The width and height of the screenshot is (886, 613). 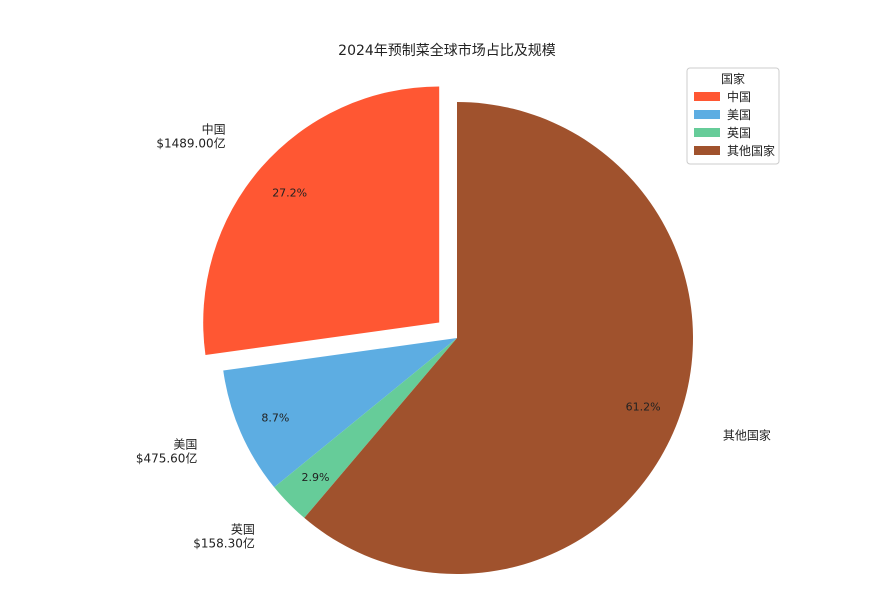 I want to click on percent-label: 27.2%, so click(x=289, y=192).